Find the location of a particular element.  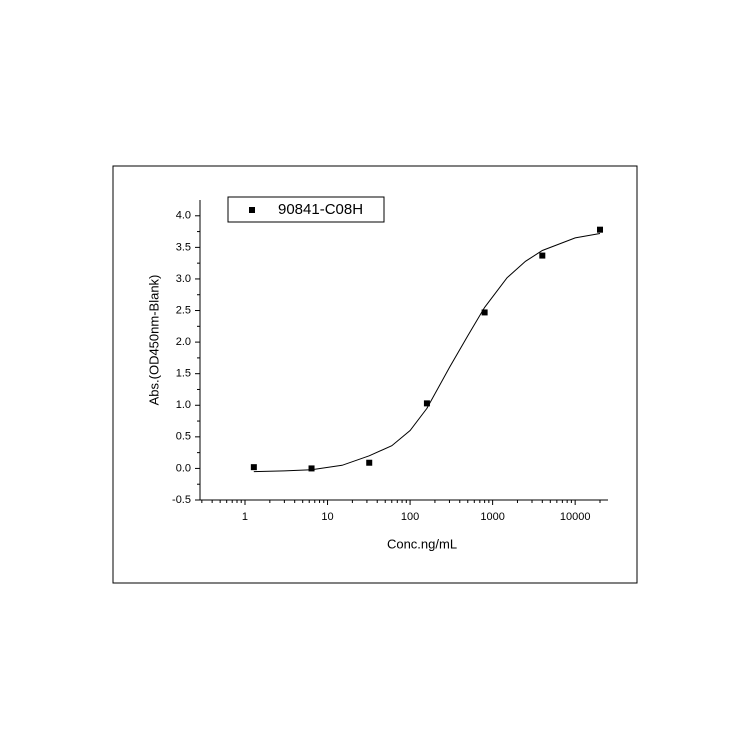

x-tick-label: 100 is located at coordinates (410, 517).